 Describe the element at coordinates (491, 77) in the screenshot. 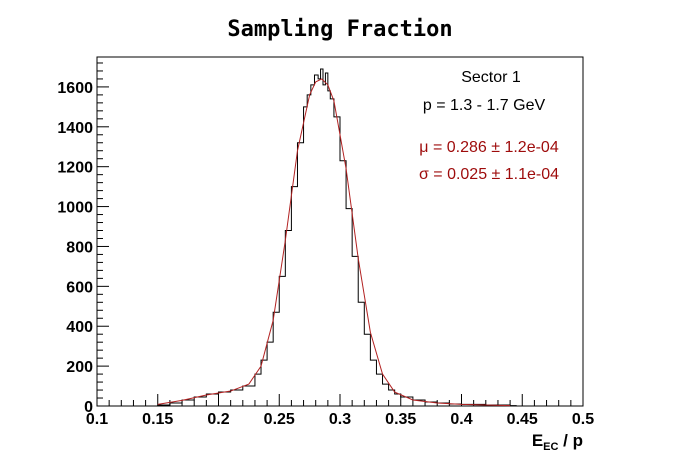

I see `annotation-sector: Sector 1` at that location.